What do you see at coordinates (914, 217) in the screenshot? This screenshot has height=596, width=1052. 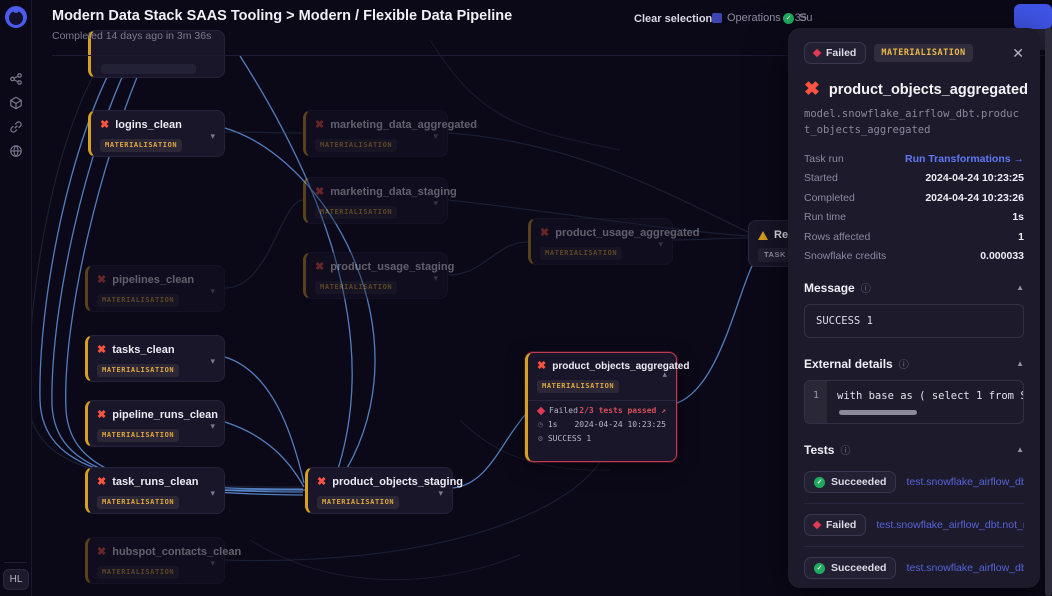 I see `detail-row-run-time: Run time 1s` at bounding box center [914, 217].